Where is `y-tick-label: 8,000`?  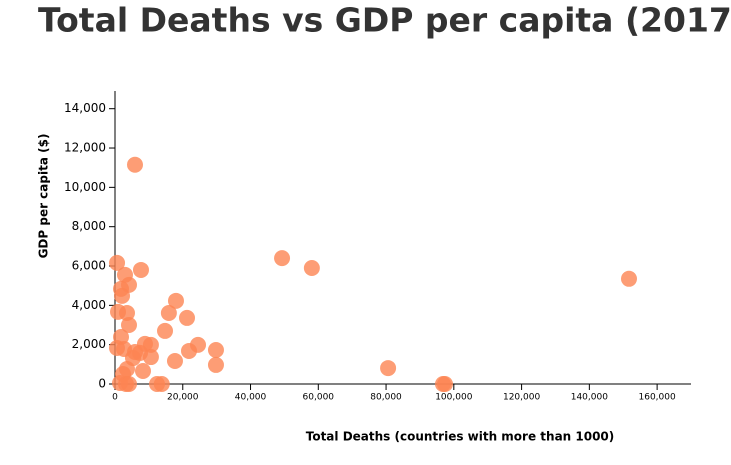
y-tick-label: 8,000 is located at coordinates (89, 226).